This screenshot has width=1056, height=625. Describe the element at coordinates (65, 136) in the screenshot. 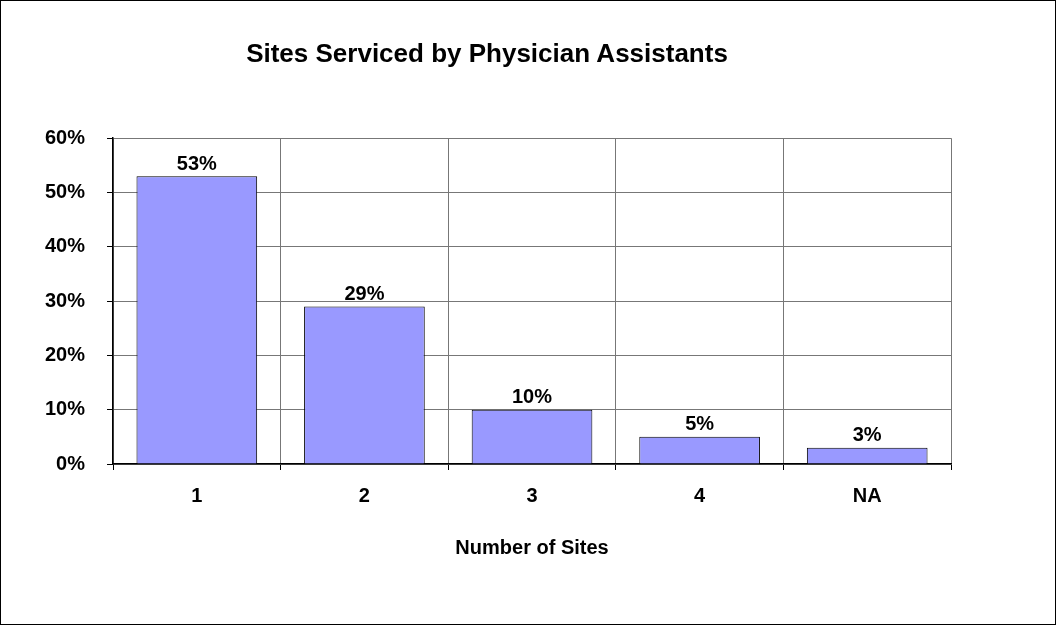

I see `y-tick-label: 60%` at that location.